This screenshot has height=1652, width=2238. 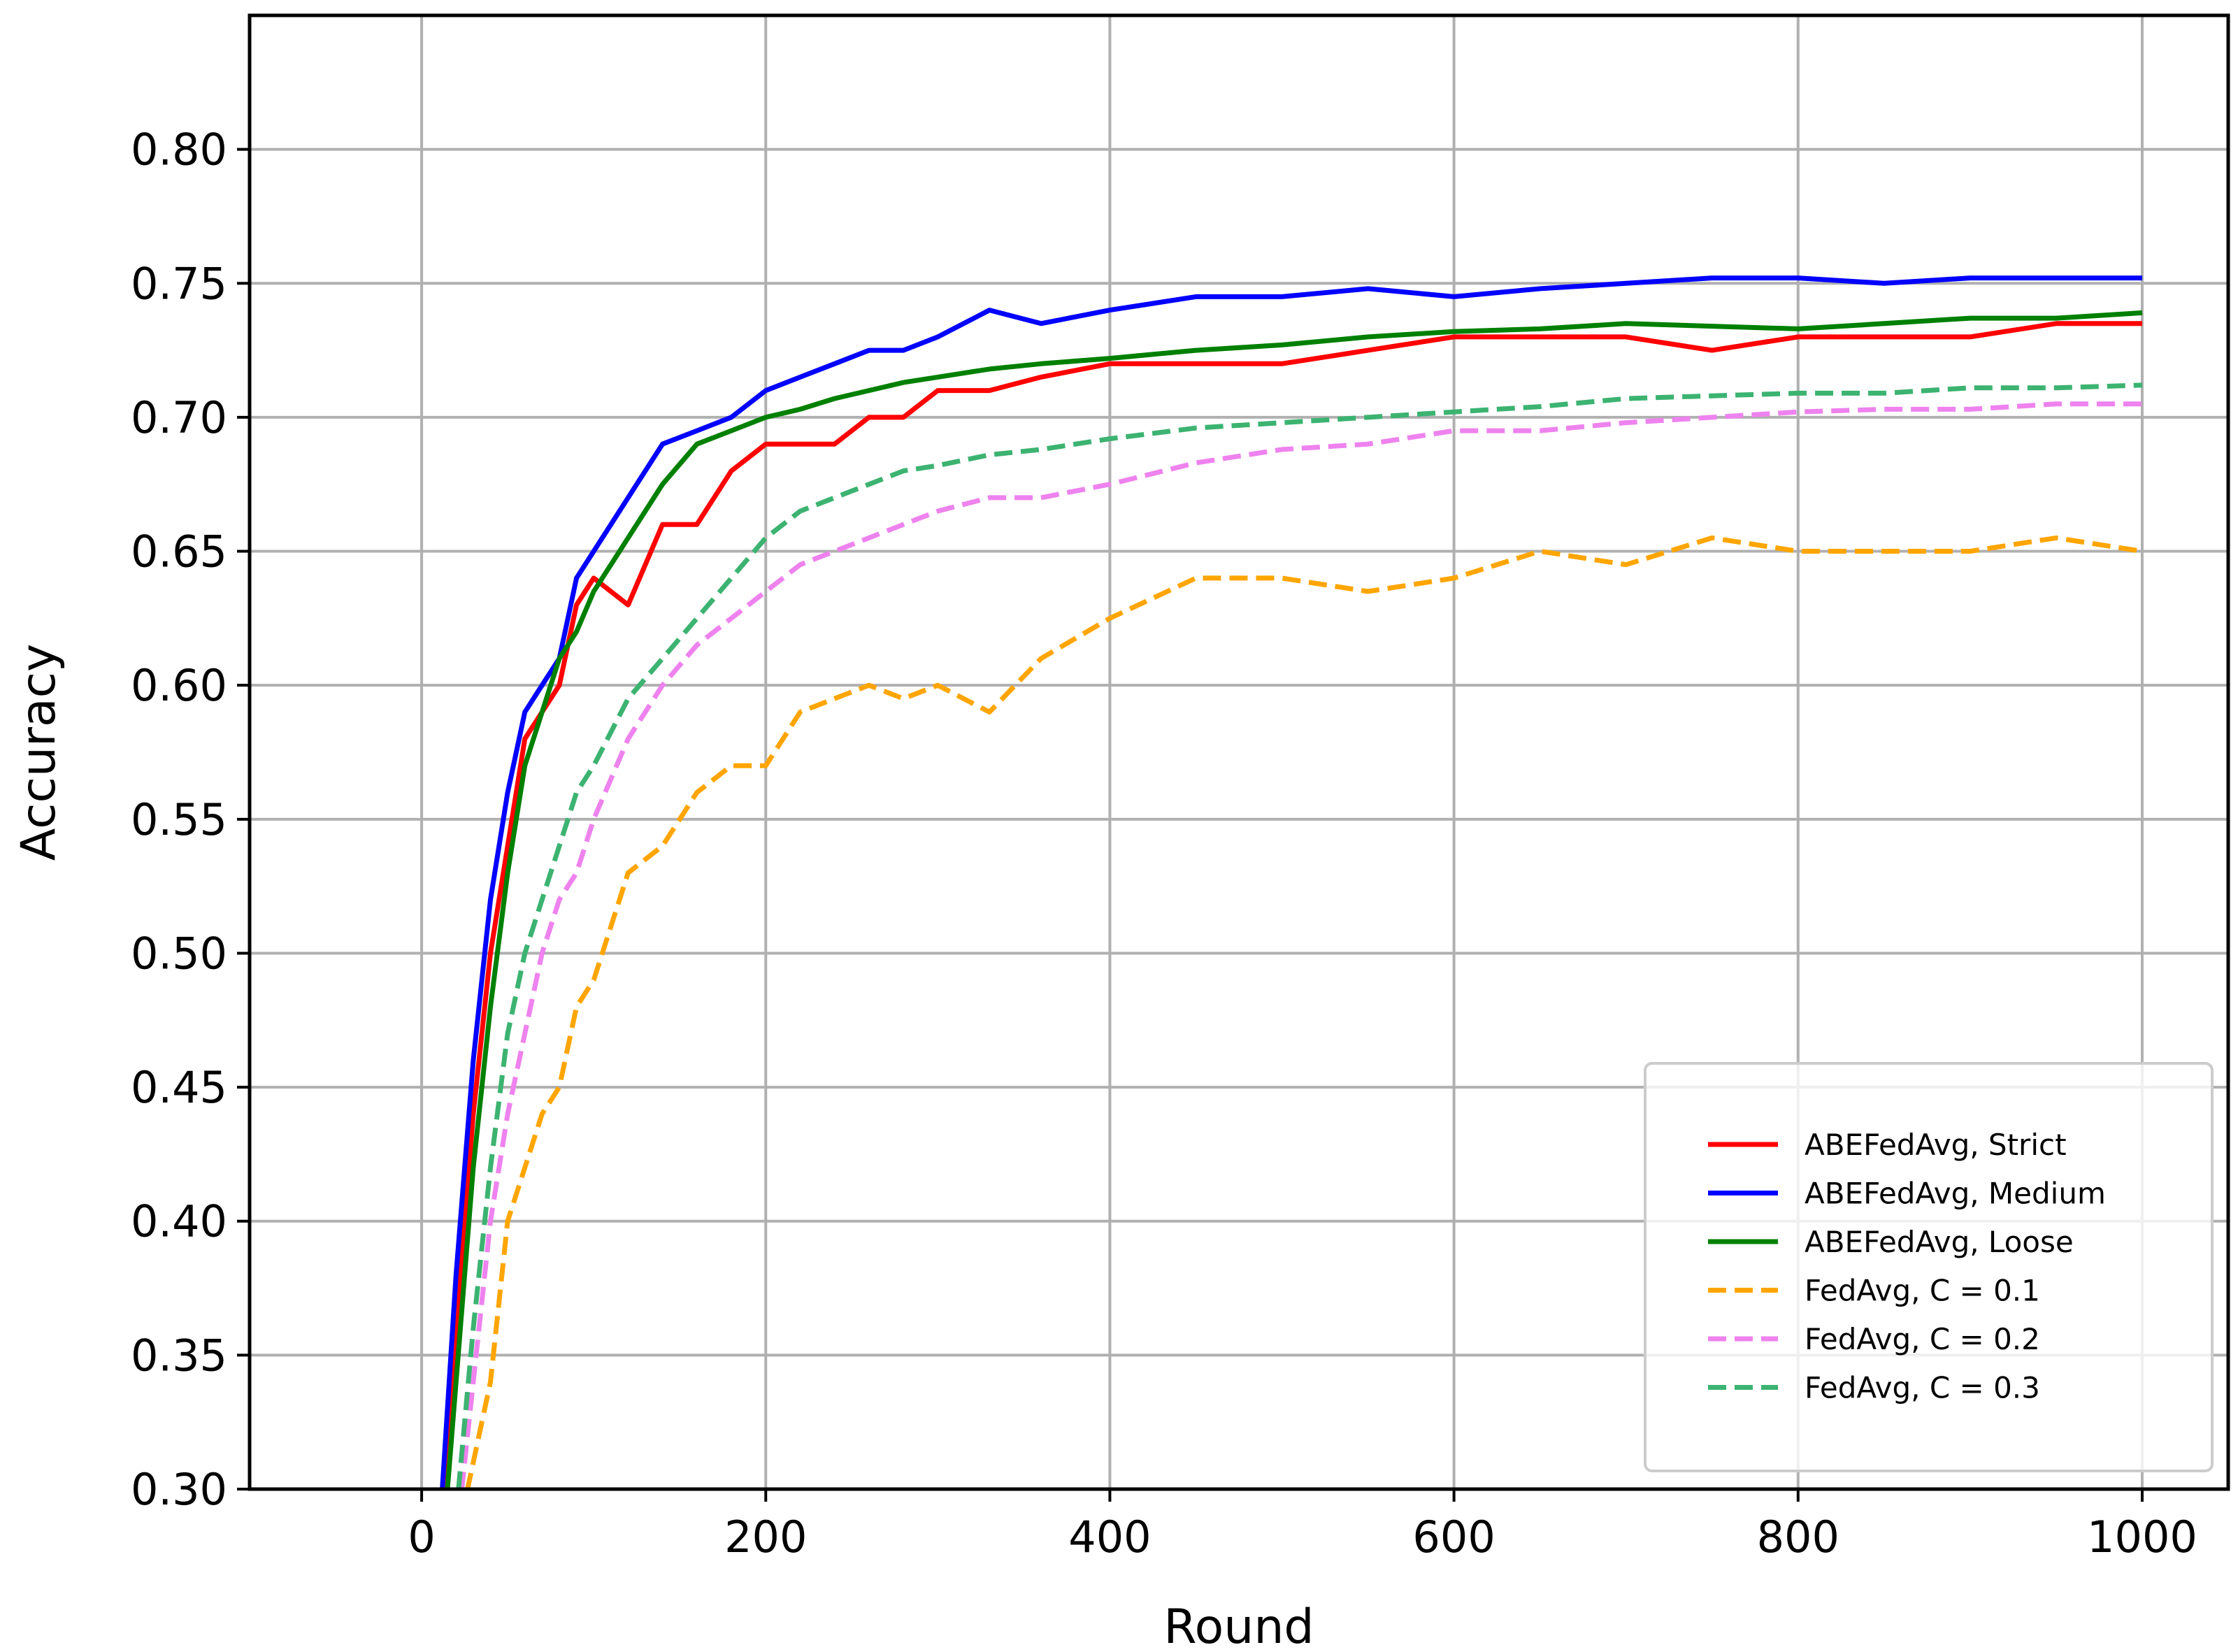 What do you see at coordinates (1302, 1526) in the screenshot?
I see `x-axis: 0 200 400 600 800 1000` at bounding box center [1302, 1526].